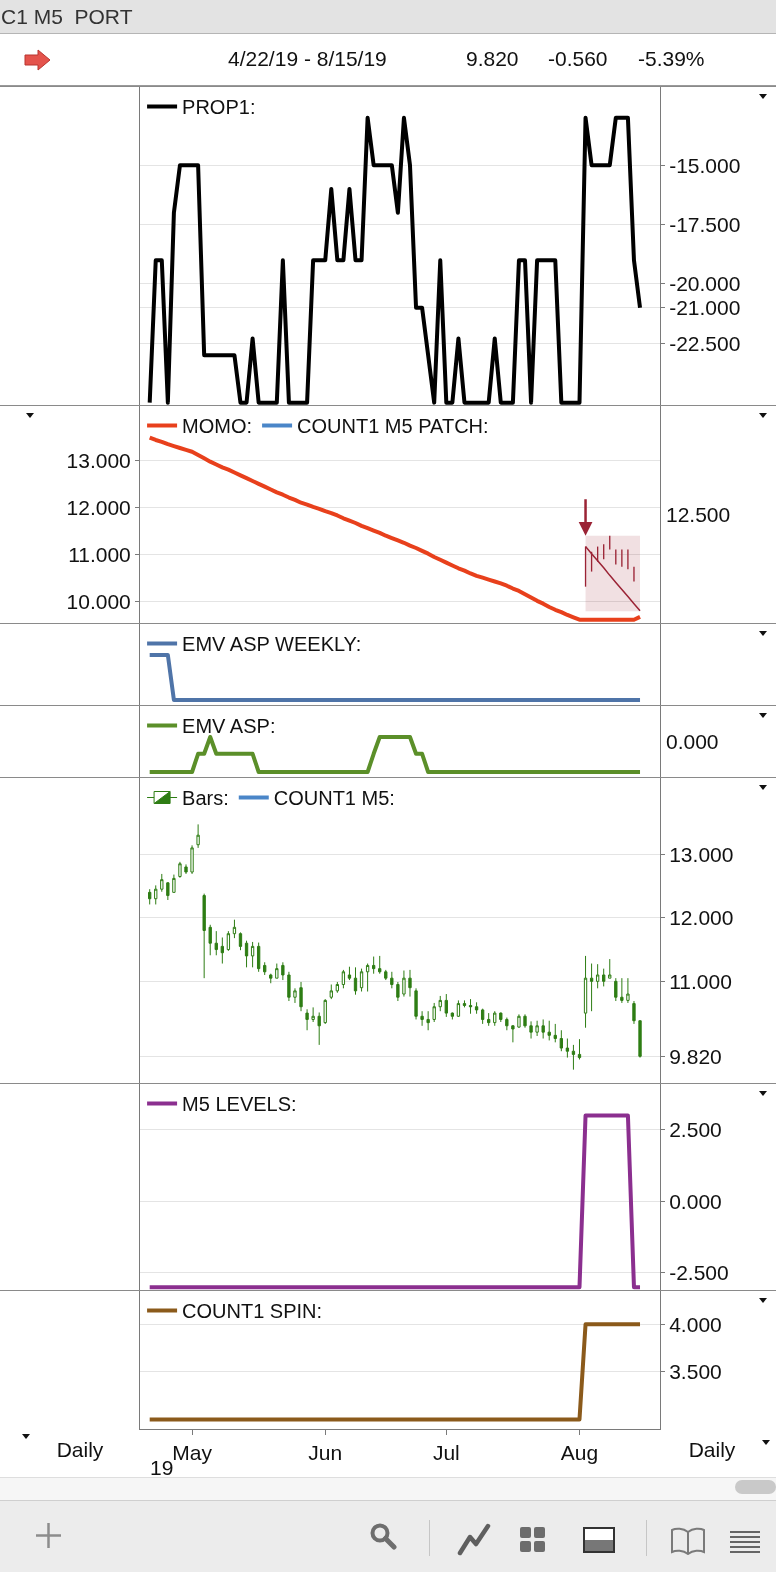  I want to click on y-tick-label: 2.500, so click(695, 1130).